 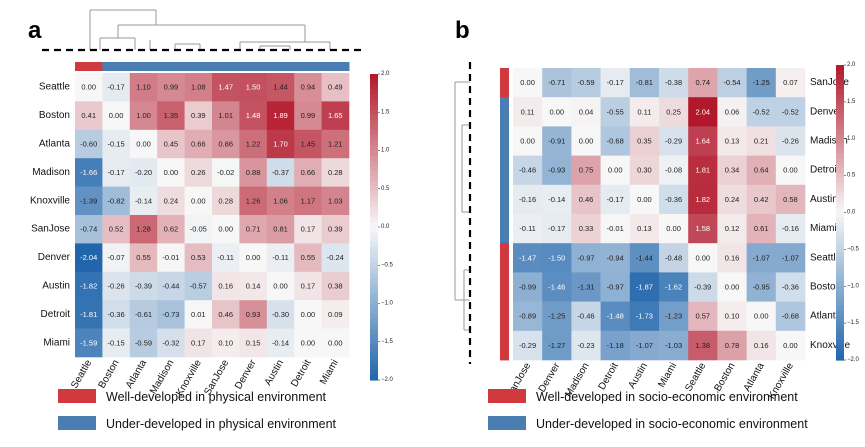 I want to click on row-label-b: Detroit, so click(x=825, y=170).